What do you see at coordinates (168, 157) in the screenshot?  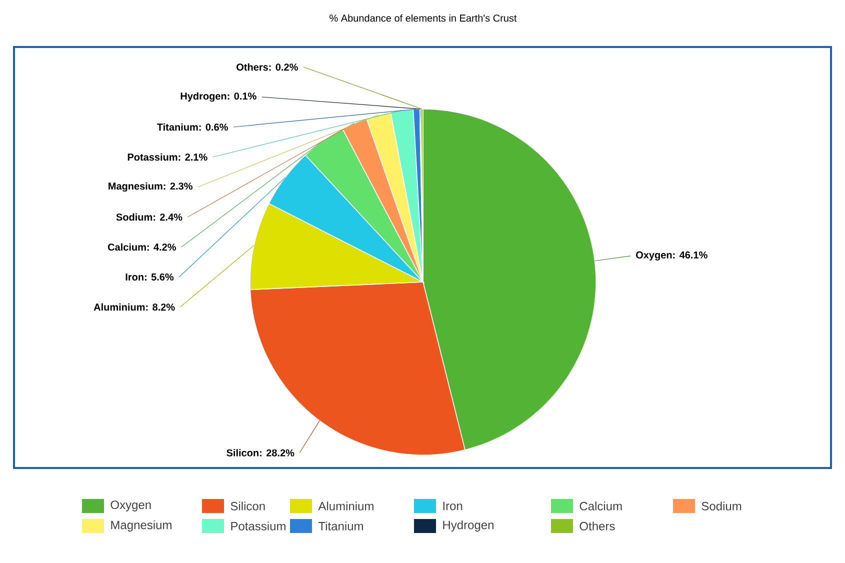 I see `data-label: Potassium: 2.1%` at bounding box center [168, 157].